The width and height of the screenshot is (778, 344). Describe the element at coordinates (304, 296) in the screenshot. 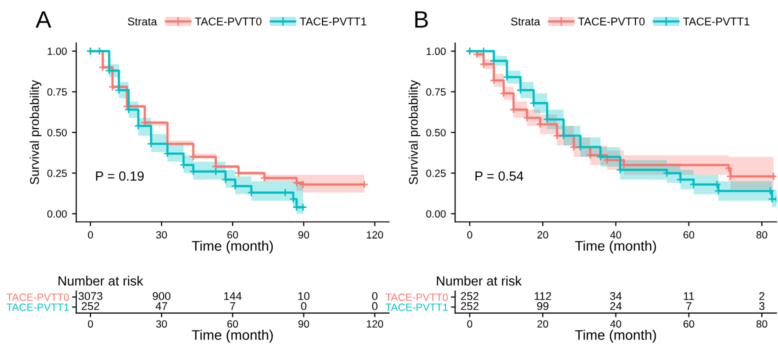

I see `data-label: 10` at that location.